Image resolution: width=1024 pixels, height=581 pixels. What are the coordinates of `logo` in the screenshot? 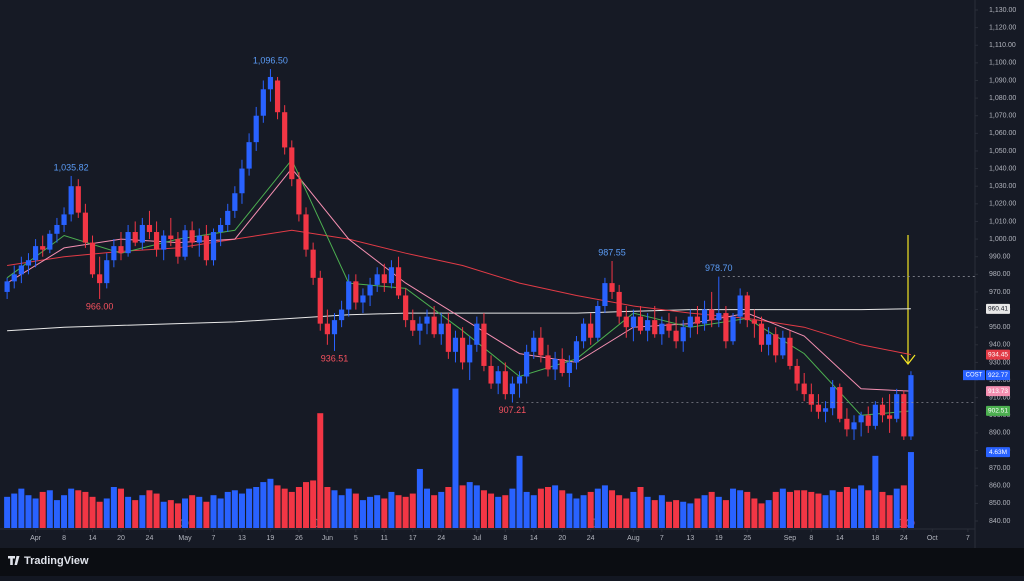 It's located at (14, 560).